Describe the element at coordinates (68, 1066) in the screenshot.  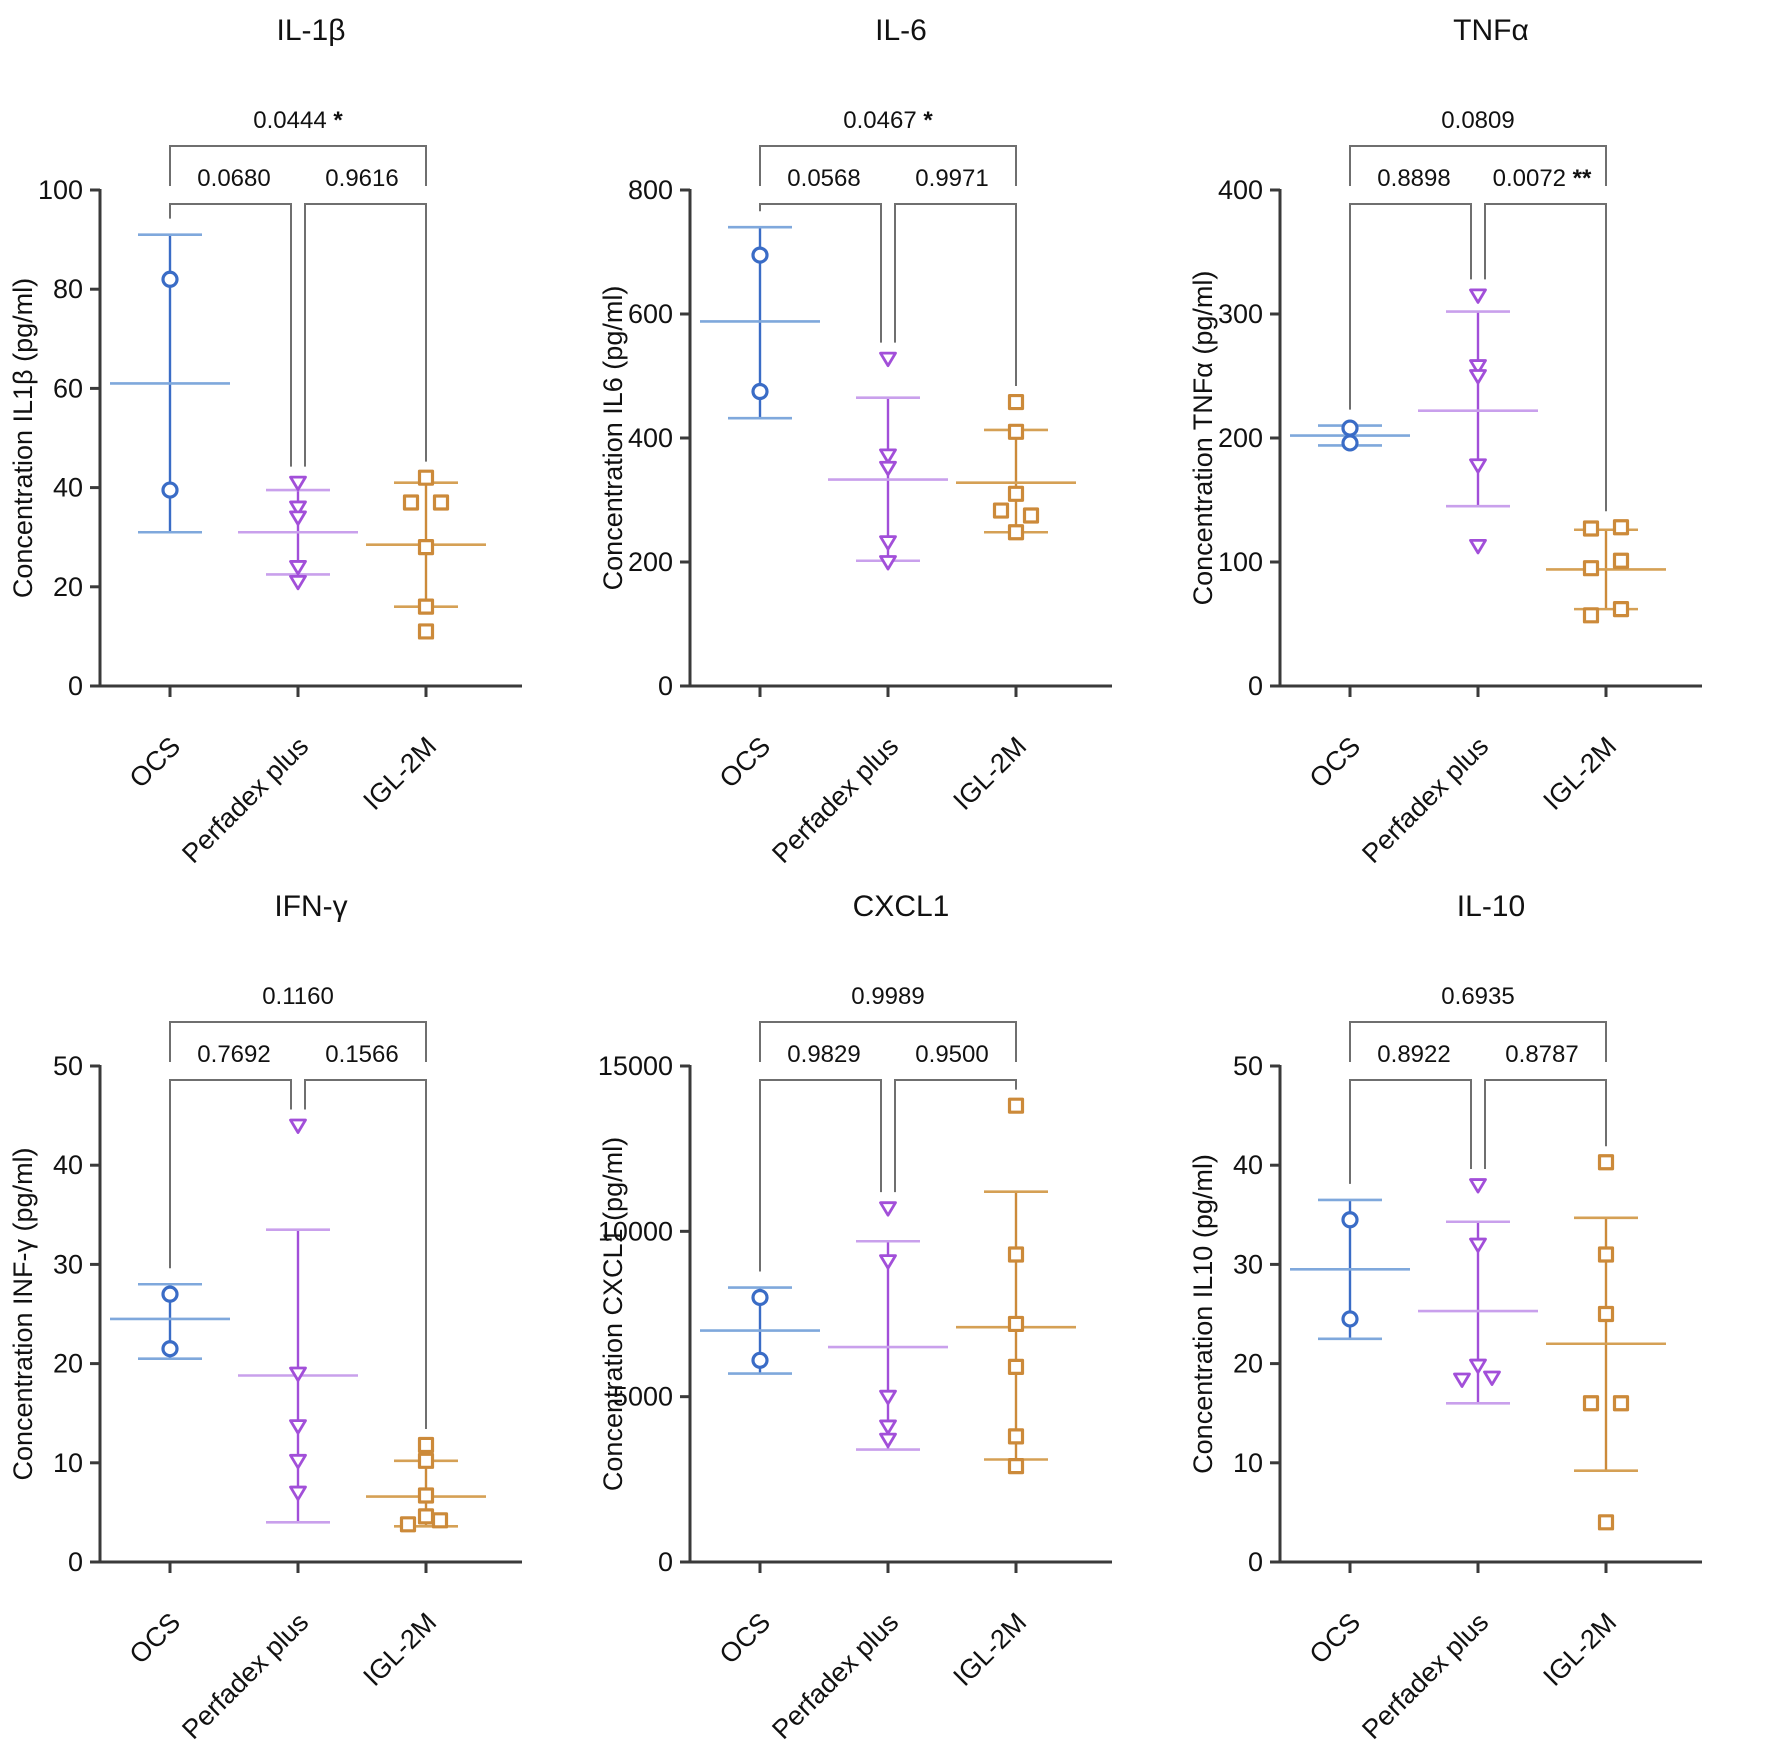
I see `y-tick-label: 50` at that location.